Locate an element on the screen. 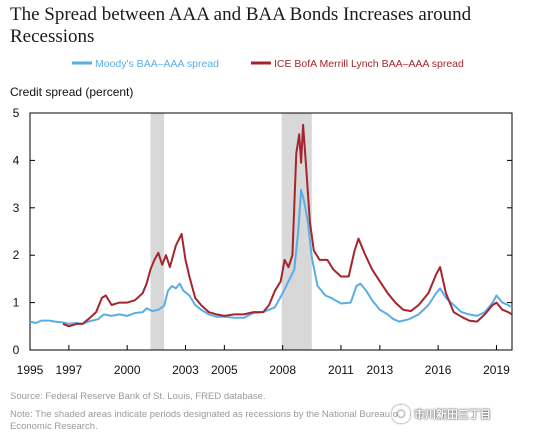 This screenshot has width=550, height=436. x-tick-label: 1995 is located at coordinates (30, 370).